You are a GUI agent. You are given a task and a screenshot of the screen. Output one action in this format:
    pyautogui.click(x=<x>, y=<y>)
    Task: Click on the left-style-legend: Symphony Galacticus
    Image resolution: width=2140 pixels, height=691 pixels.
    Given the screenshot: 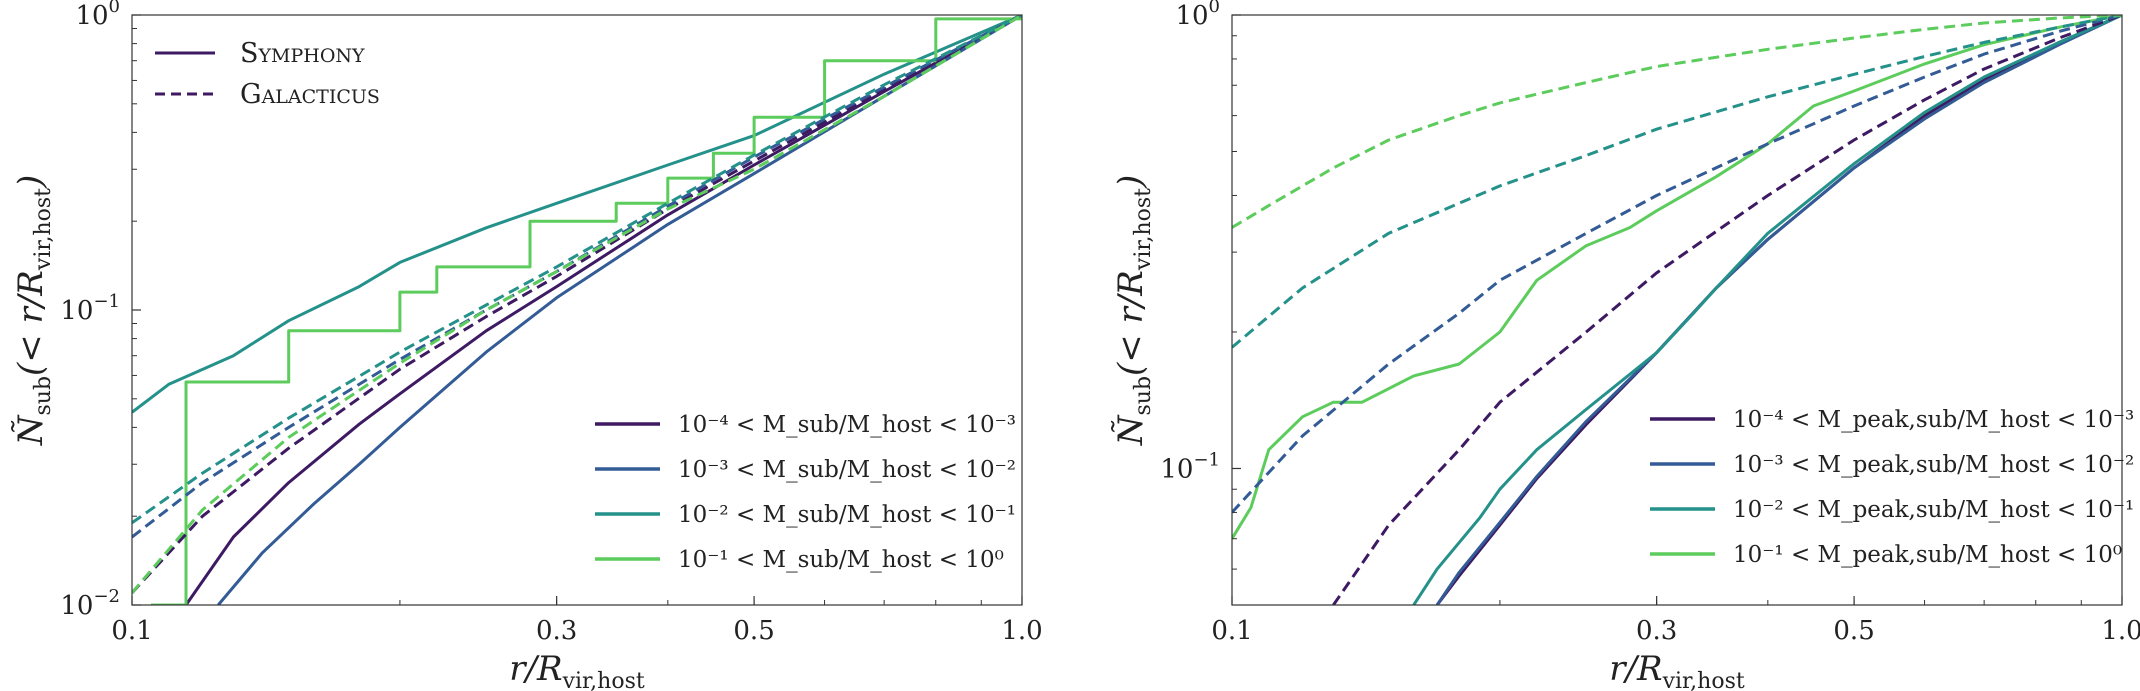 What is the action you would take?
    pyautogui.click(x=267, y=74)
    